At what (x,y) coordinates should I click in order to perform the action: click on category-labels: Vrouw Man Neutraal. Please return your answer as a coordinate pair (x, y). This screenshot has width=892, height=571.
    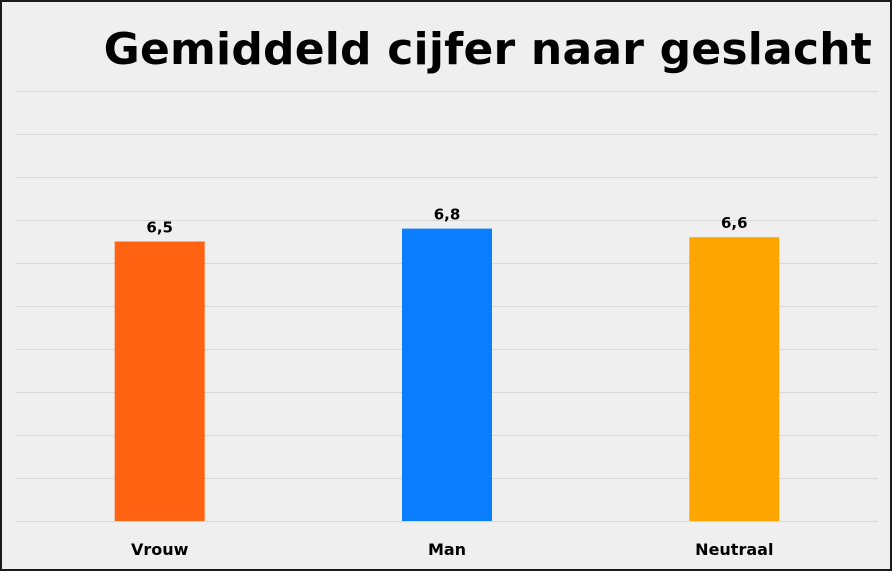
    Looking at the image, I should click on (452, 549).